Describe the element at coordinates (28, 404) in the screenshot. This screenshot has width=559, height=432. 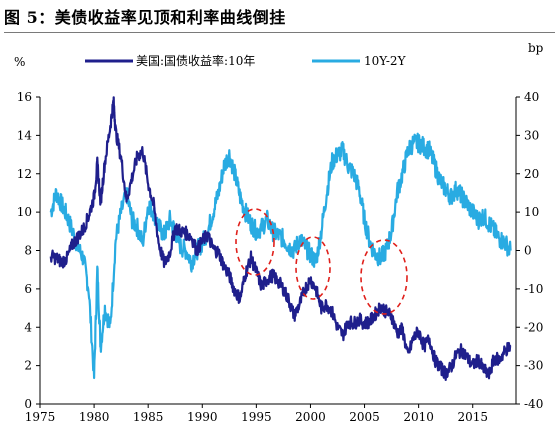
I see `left-tick-label: 0` at that location.